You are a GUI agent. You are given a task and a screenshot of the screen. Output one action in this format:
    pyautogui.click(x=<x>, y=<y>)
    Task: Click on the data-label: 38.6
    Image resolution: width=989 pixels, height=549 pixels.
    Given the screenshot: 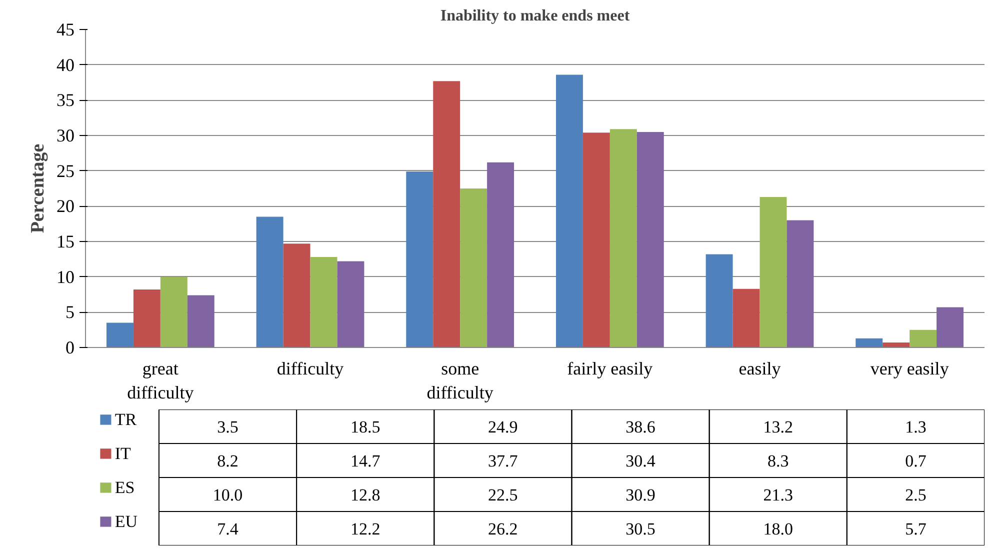 What is the action you would take?
    pyautogui.click(x=641, y=427)
    